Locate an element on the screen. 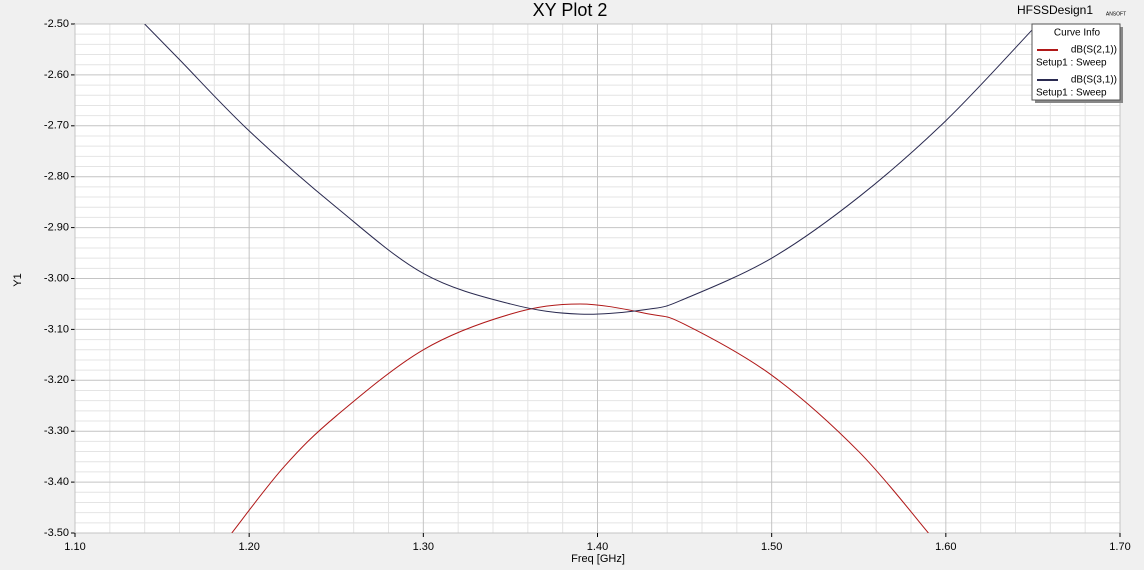 The height and width of the screenshot is (570, 1144). y-tick-label: -3.00 is located at coordinates (56, 278).